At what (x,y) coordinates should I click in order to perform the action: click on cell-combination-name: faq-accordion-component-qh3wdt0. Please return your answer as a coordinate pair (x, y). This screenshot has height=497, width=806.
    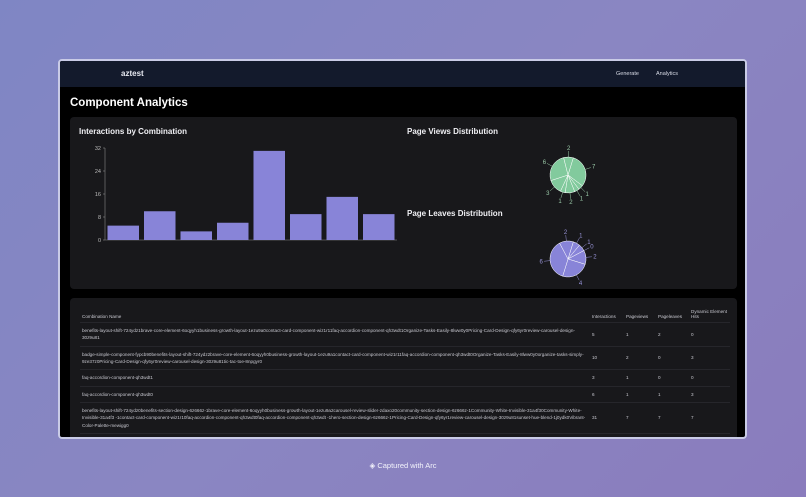
    Looking at the image, I should click on (335, 394).